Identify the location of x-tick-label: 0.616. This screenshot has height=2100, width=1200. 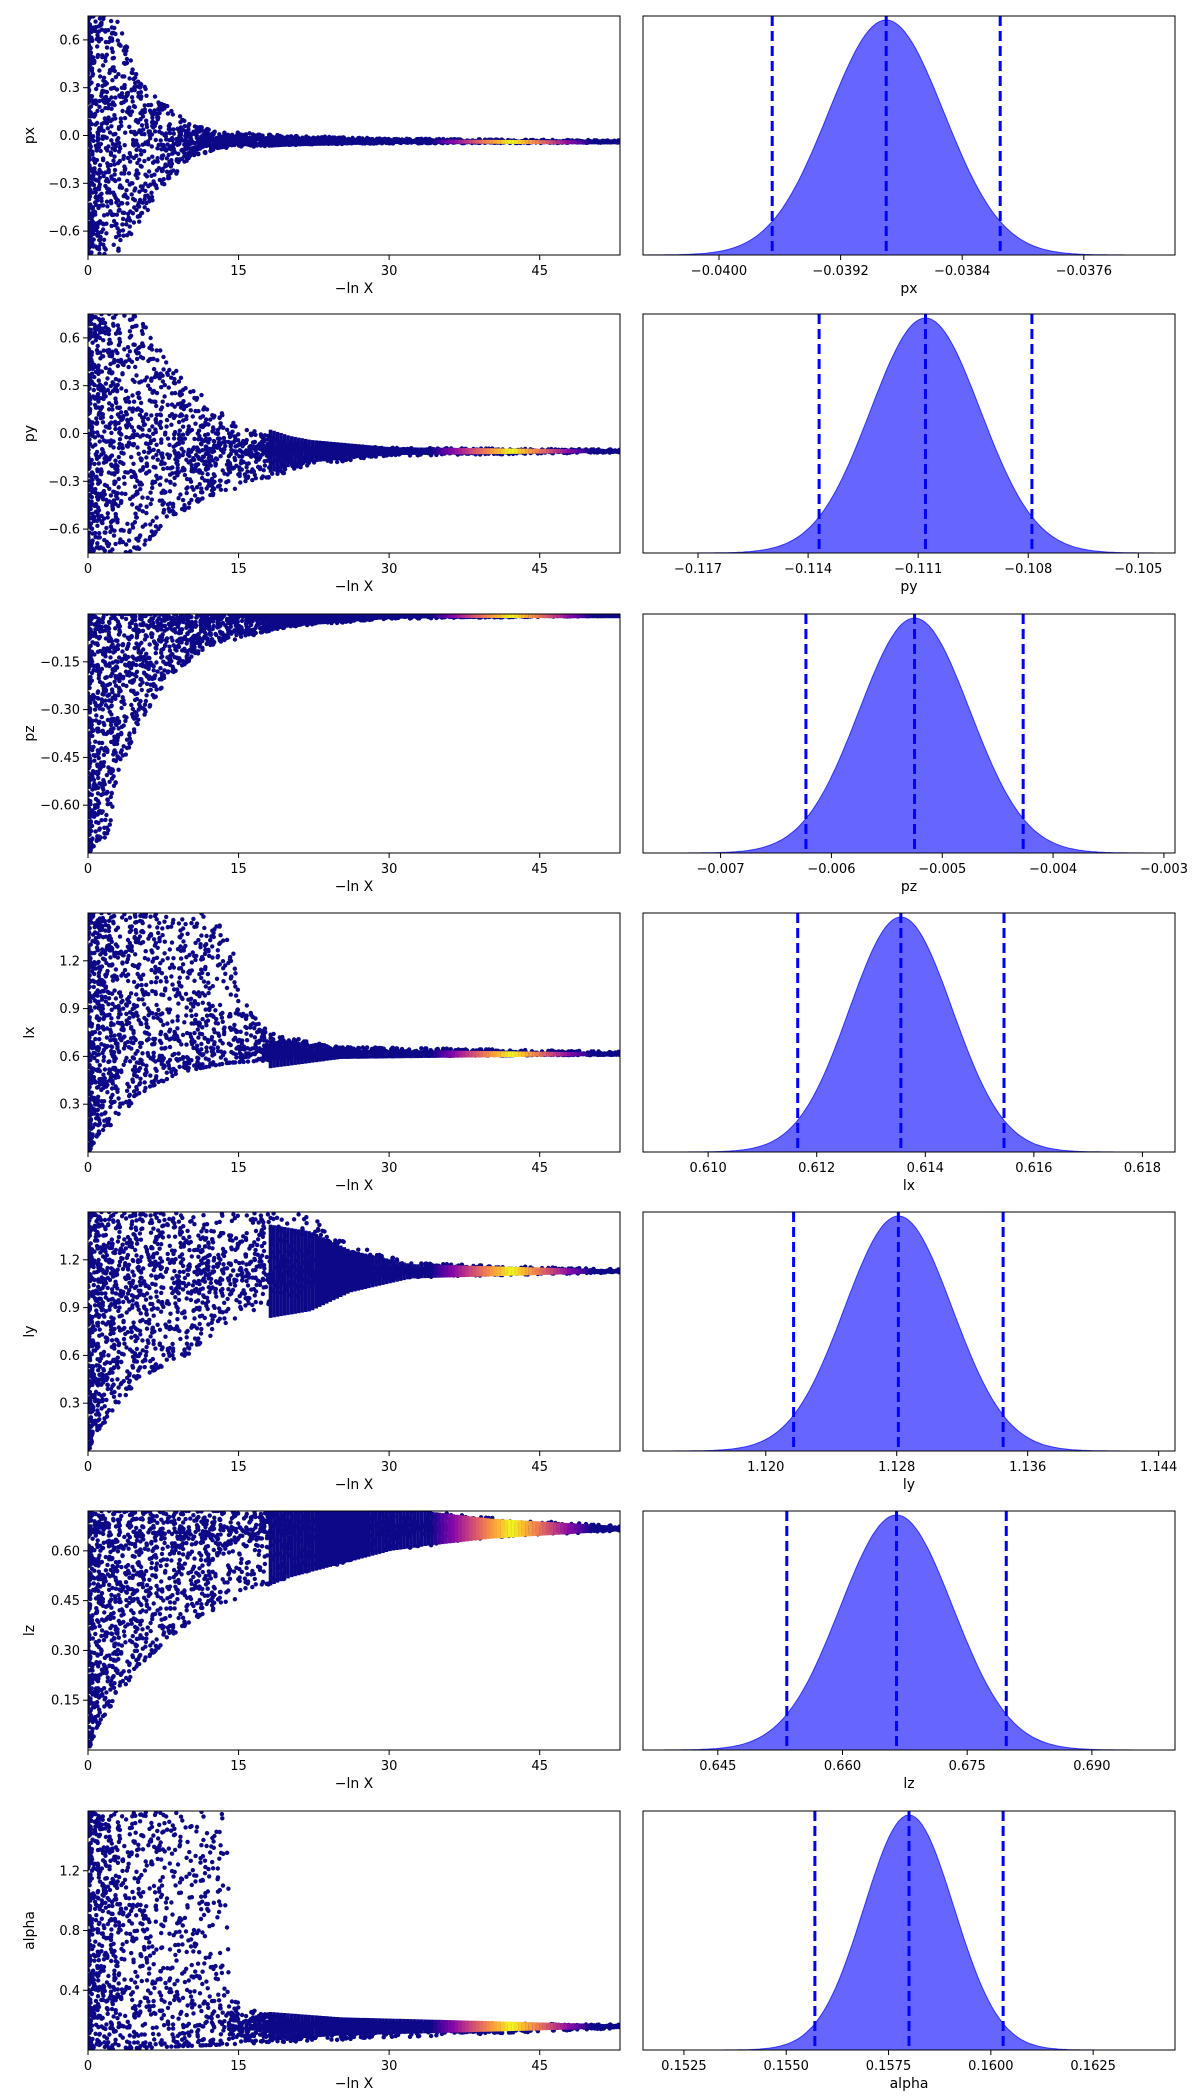
(1033, 1168).